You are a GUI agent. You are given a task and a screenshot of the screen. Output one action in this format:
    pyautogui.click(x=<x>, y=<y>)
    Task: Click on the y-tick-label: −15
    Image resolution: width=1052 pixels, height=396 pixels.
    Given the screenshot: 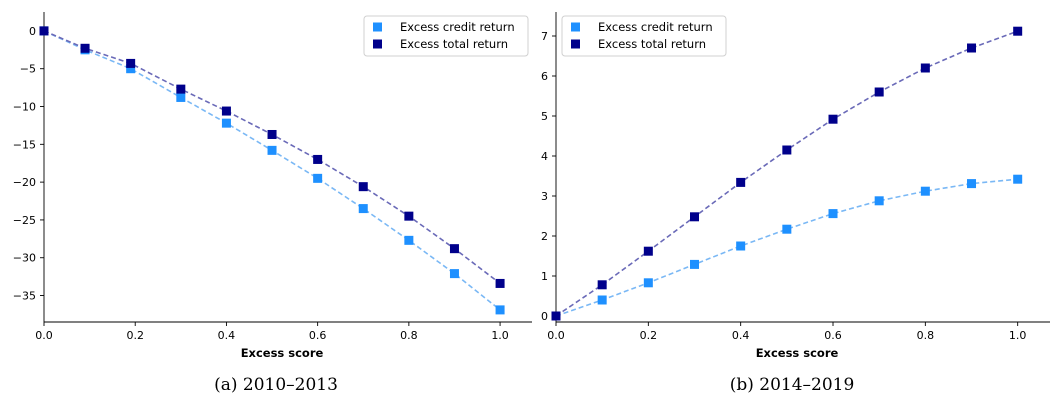 What is the action you would take?
    pyautogui.click(x=24, y=144)
    